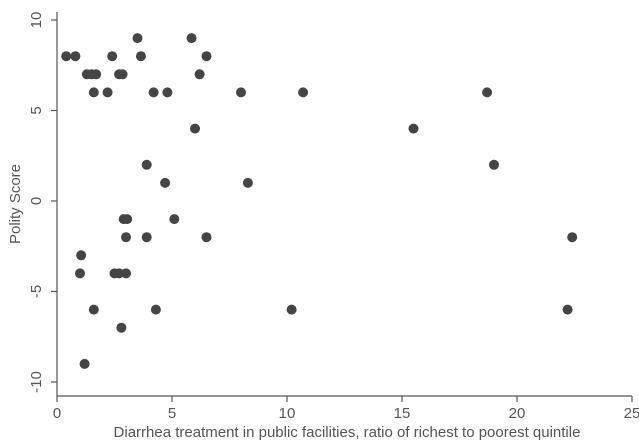 This screenshot has height=443, width=639. I want to click on x-tick-label: 5, so click(172, 413).